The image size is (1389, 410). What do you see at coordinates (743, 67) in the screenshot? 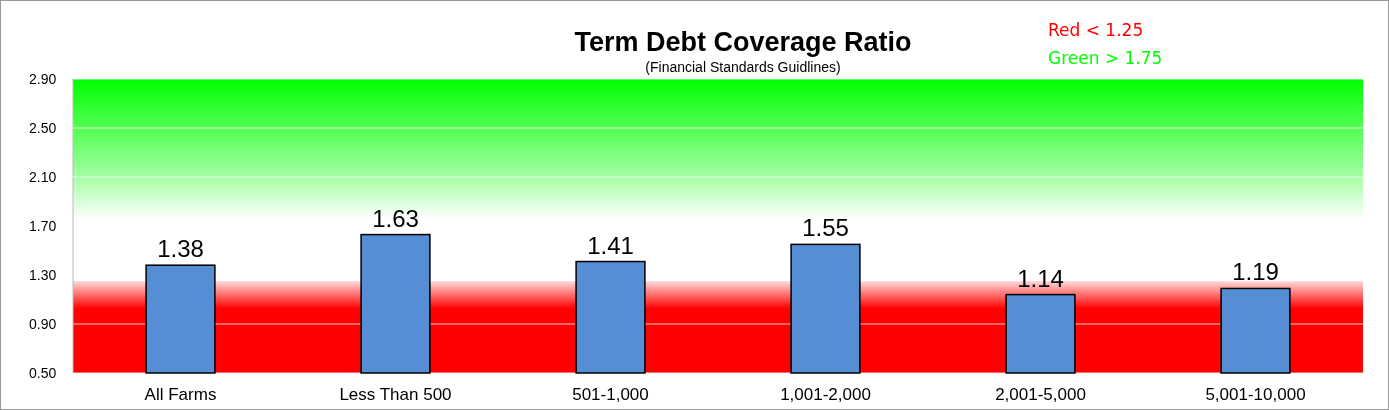
I see `chart-subtitle: (Financial Standards Guidlines)` at bounding box center [743, 67].